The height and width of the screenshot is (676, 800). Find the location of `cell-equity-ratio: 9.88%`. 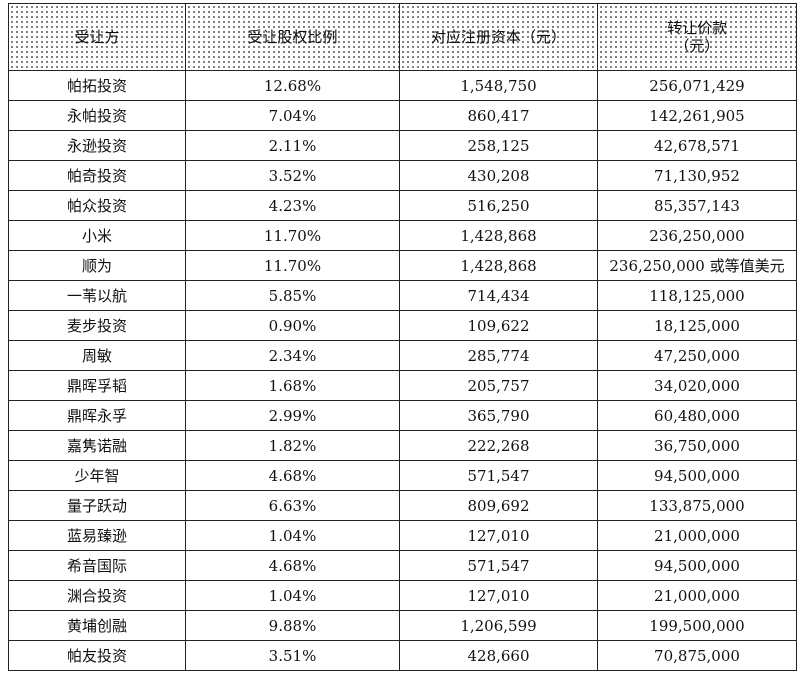

cell-equity-ratio: 9.88% is located at coordinates (292, 625).